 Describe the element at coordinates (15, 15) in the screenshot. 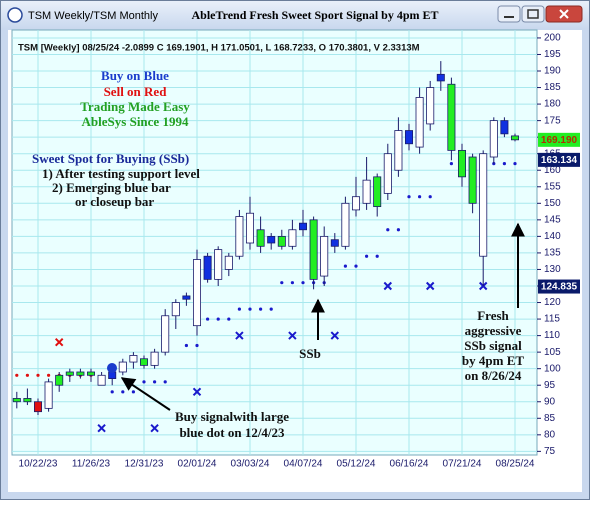

I see `app-icon` at that location.